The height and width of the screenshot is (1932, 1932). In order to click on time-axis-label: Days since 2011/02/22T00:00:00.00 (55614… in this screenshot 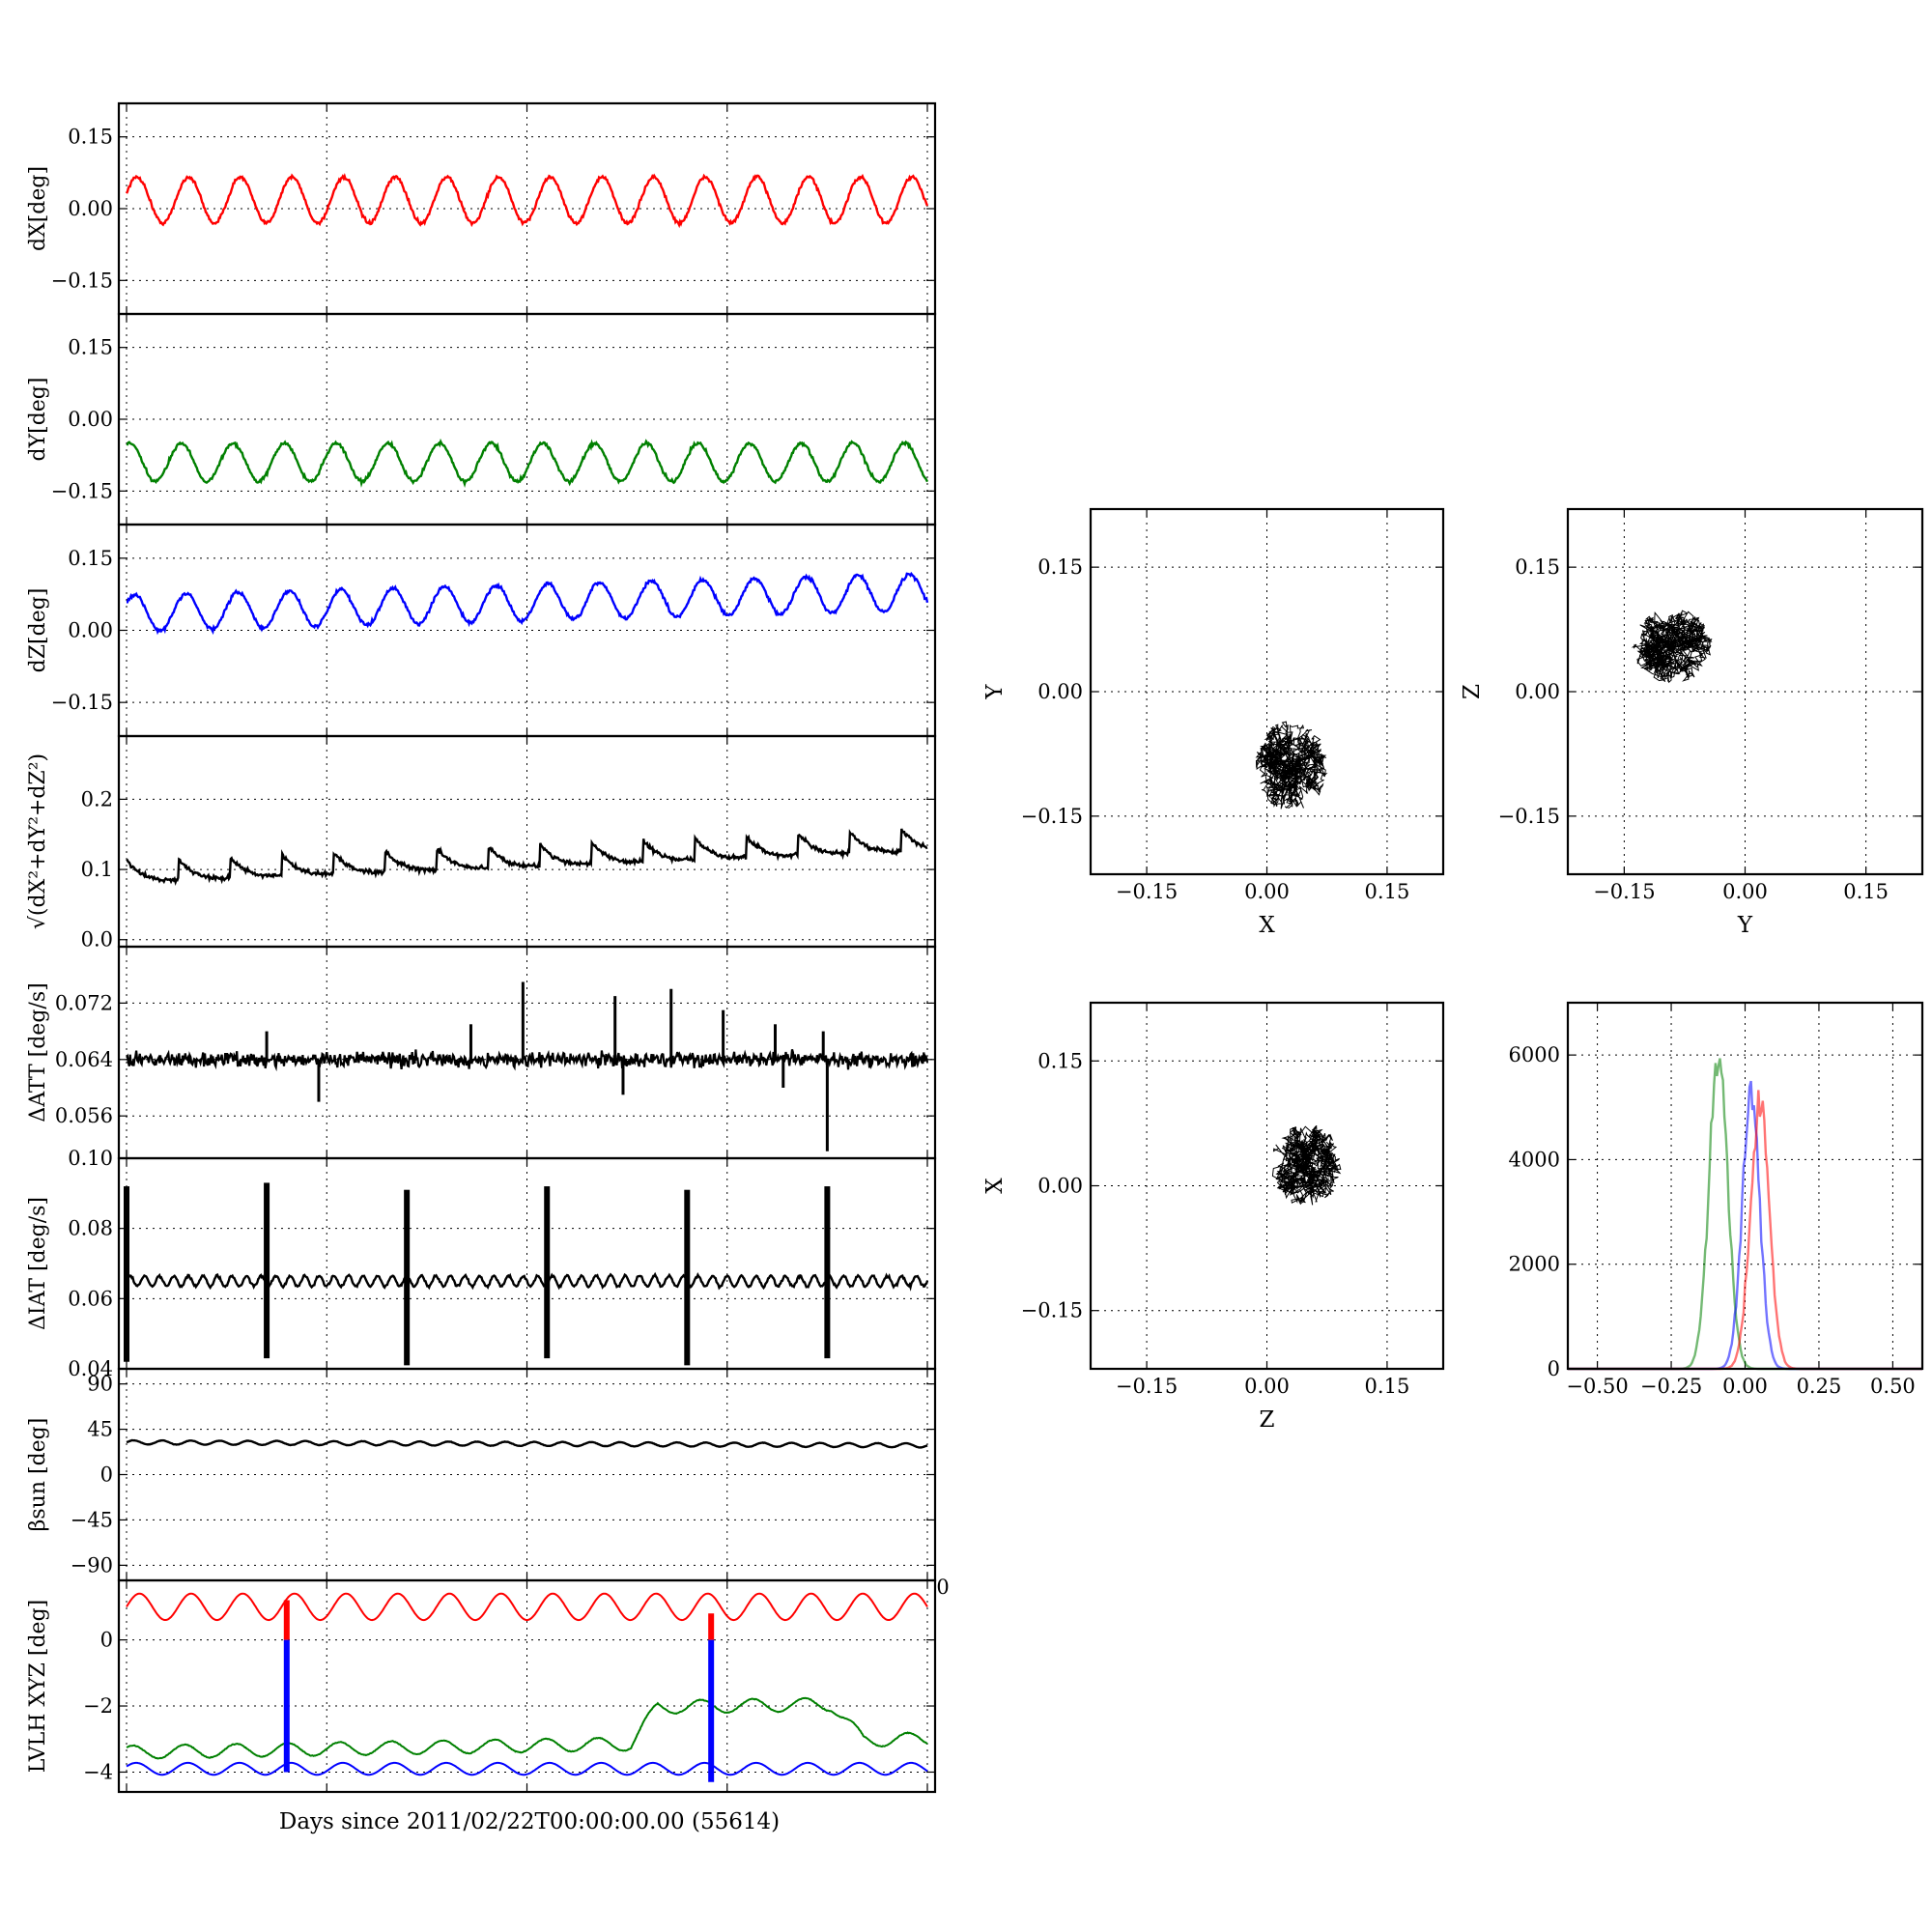, I will do `click(529, 1821)`.